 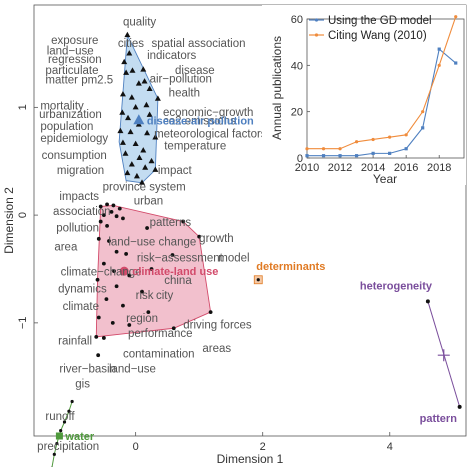 What do you see at coordinates (75, 341) in the screenshot?
I see `term-rainfall: rainfall` at bounding box center [75, 341].